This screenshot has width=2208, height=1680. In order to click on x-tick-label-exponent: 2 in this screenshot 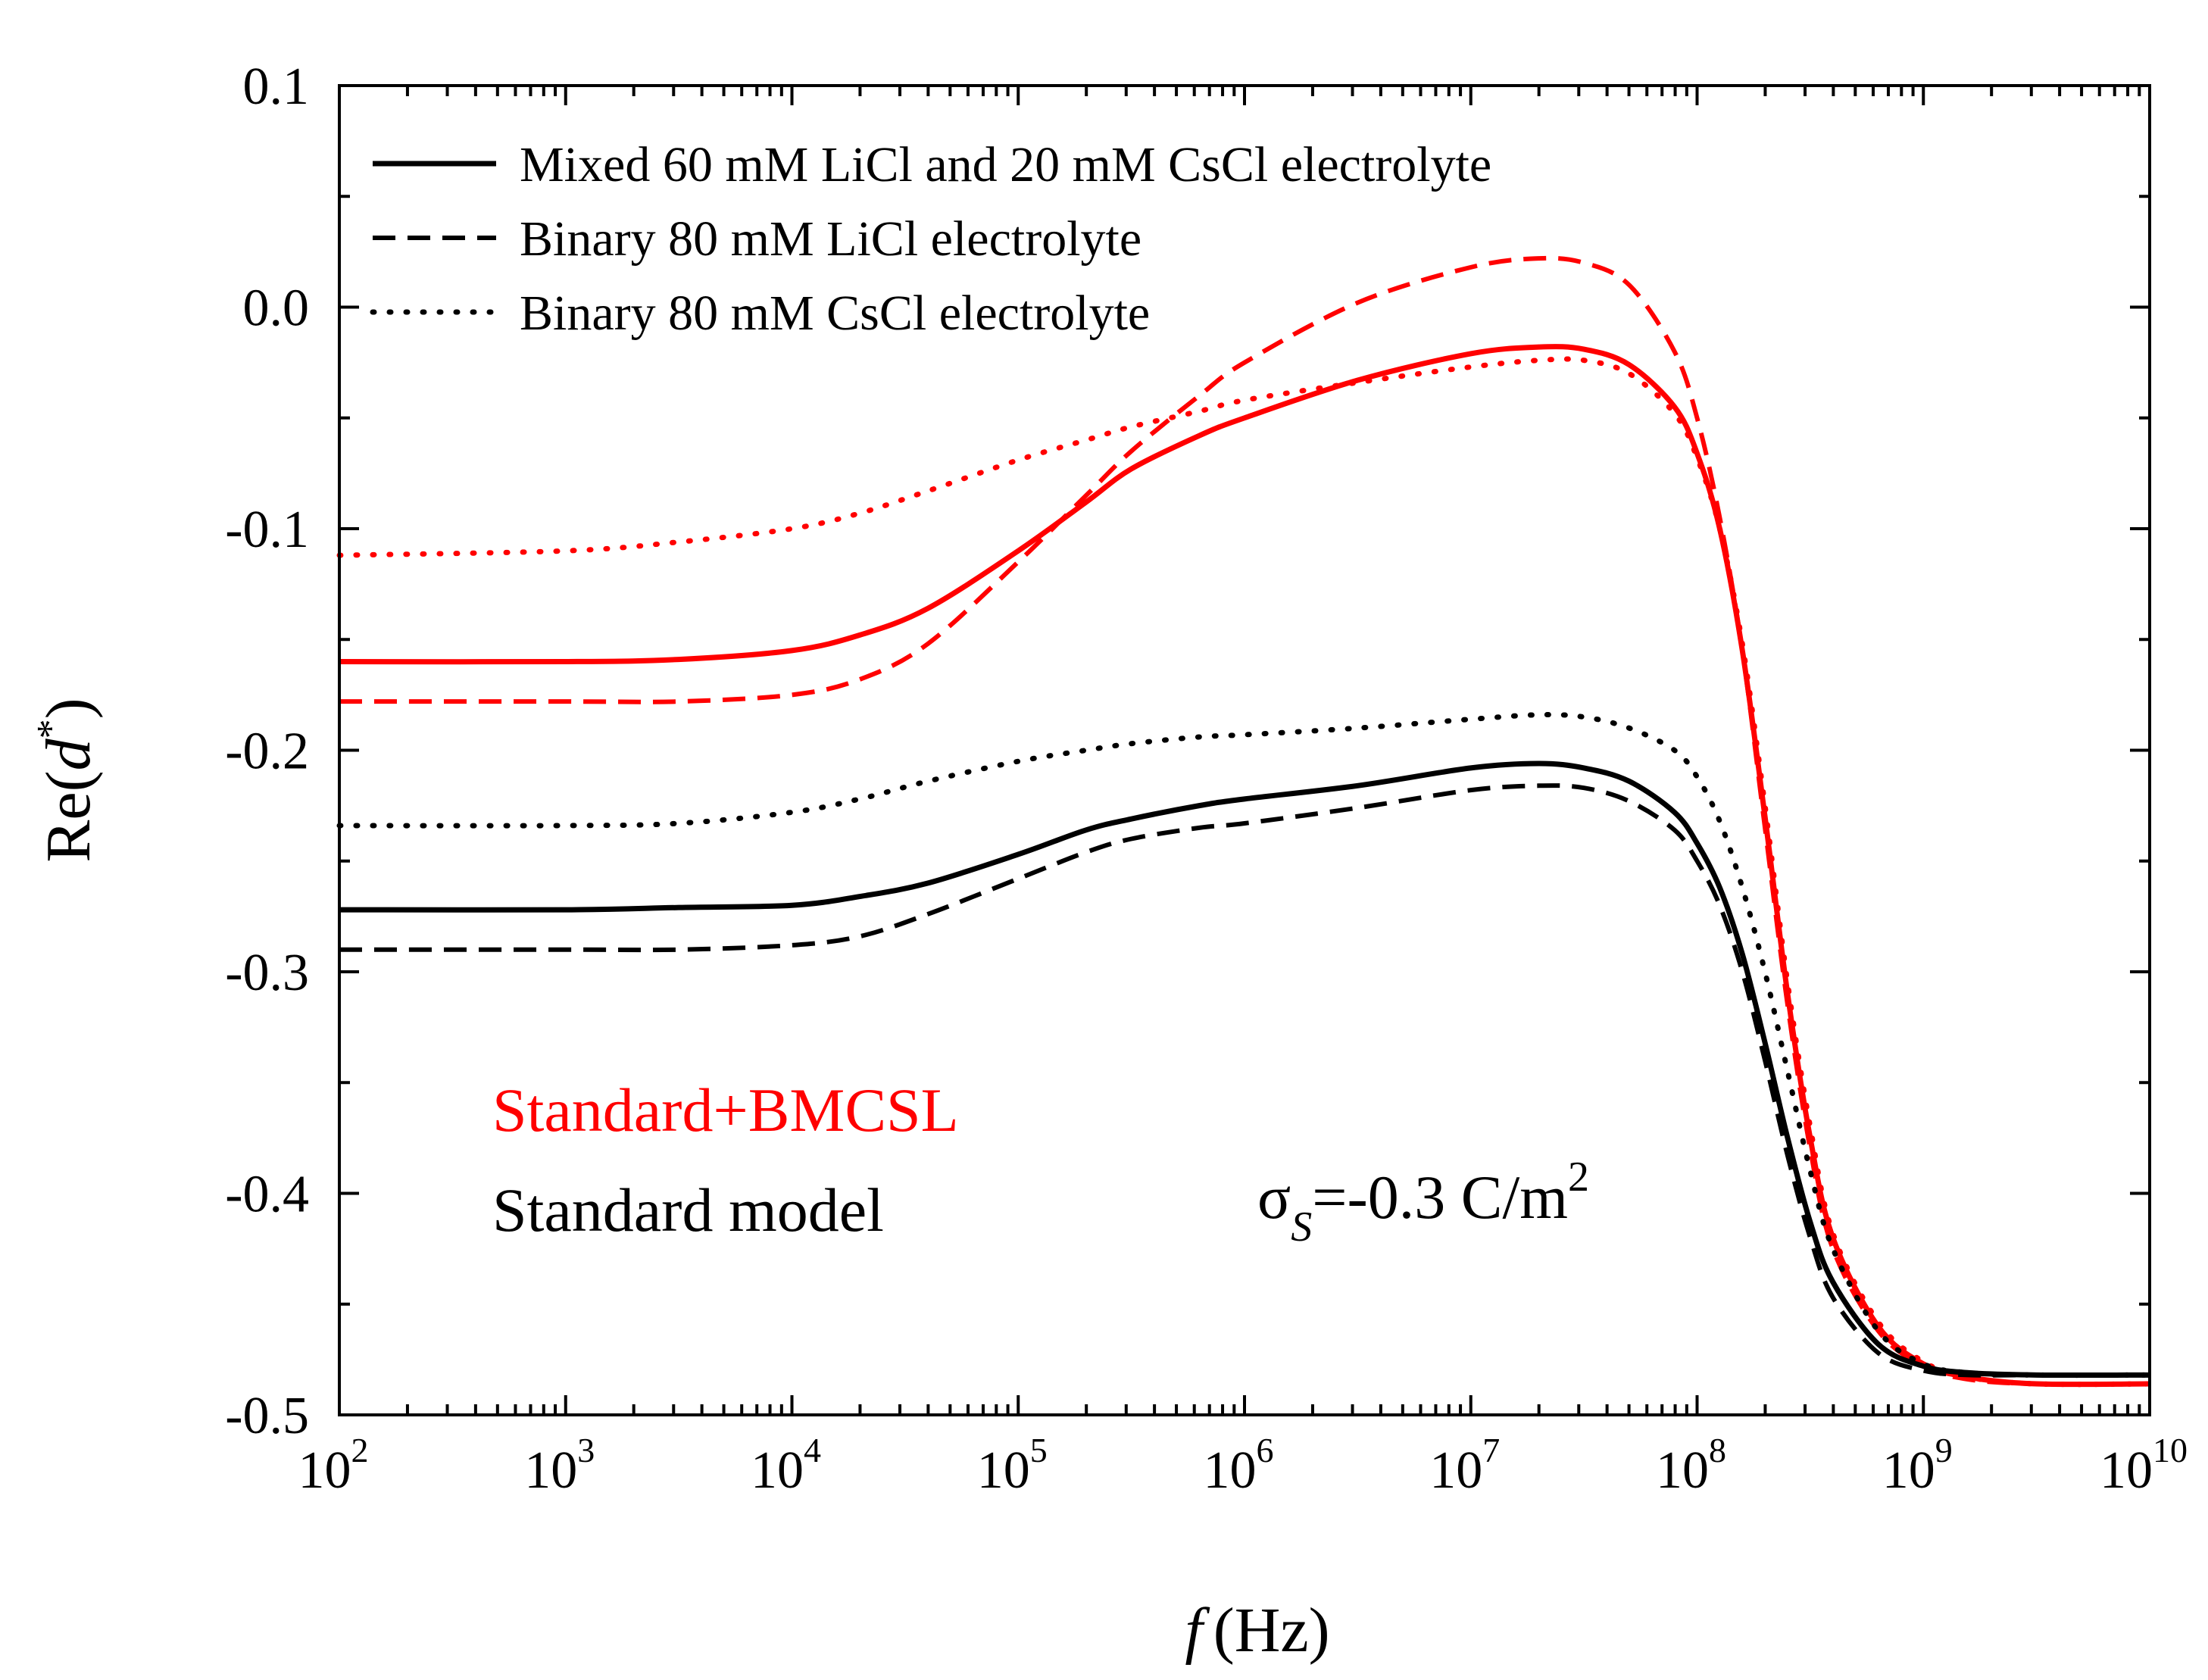, I will do `click(360, 1450)`.